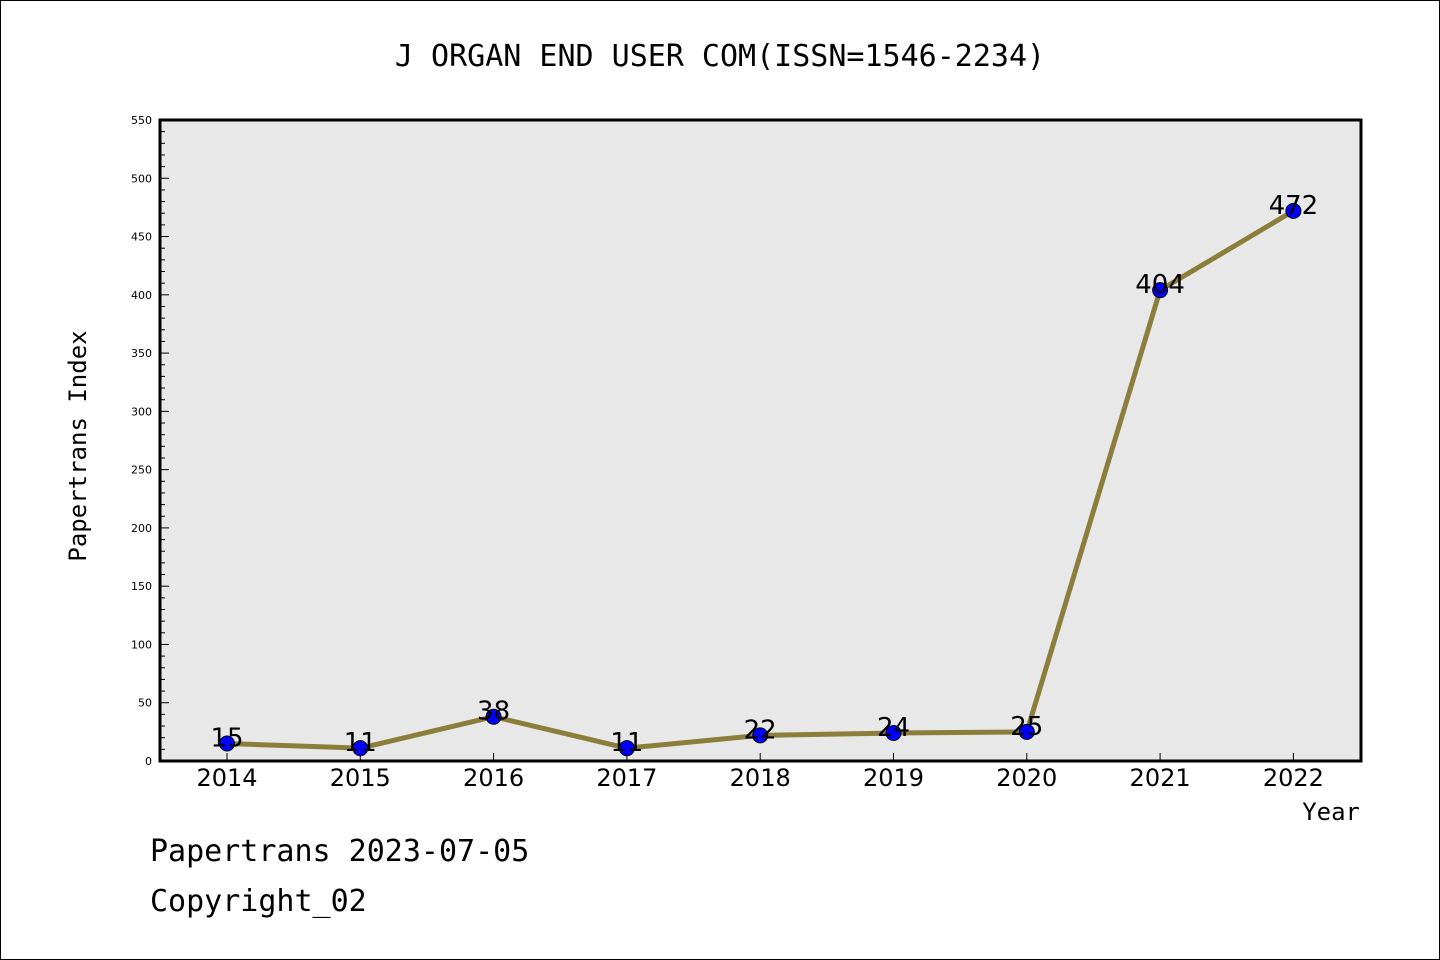  What do you see at coordinates (141, 411) in the screenshot?
I see `y-tick-label: 300` at bounding box center [141, 411].